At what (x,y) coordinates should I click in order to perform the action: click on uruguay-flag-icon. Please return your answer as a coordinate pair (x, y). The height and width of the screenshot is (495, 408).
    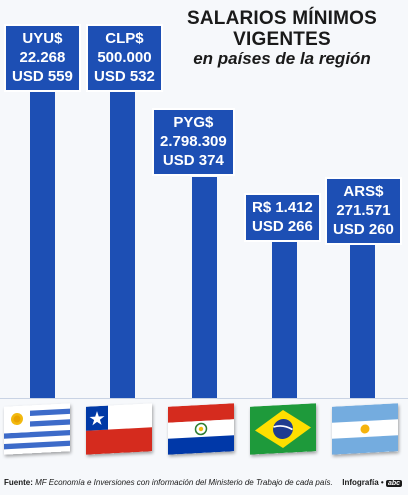
    Looking at the image, I should click on (37, 429).